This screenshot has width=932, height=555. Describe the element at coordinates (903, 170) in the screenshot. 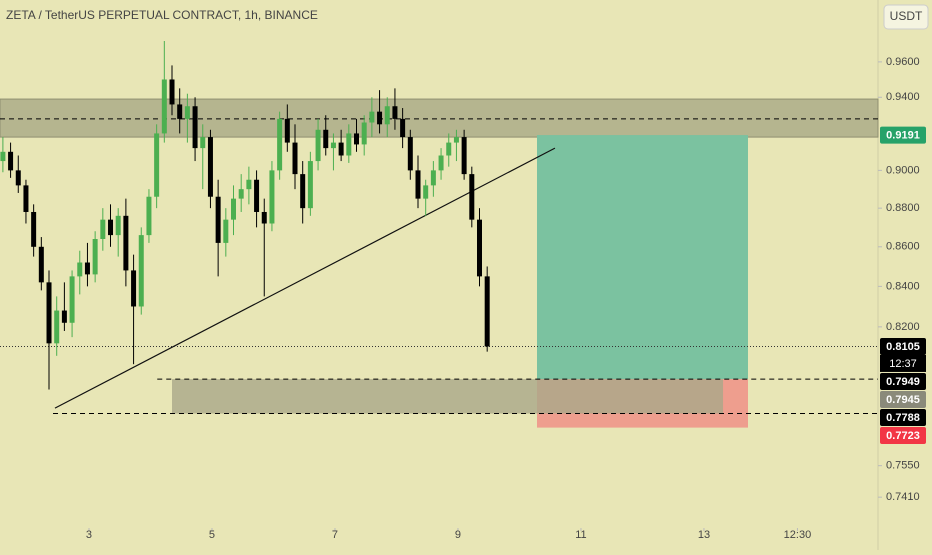

I see `y-tick-label: 0.9000` at that location.